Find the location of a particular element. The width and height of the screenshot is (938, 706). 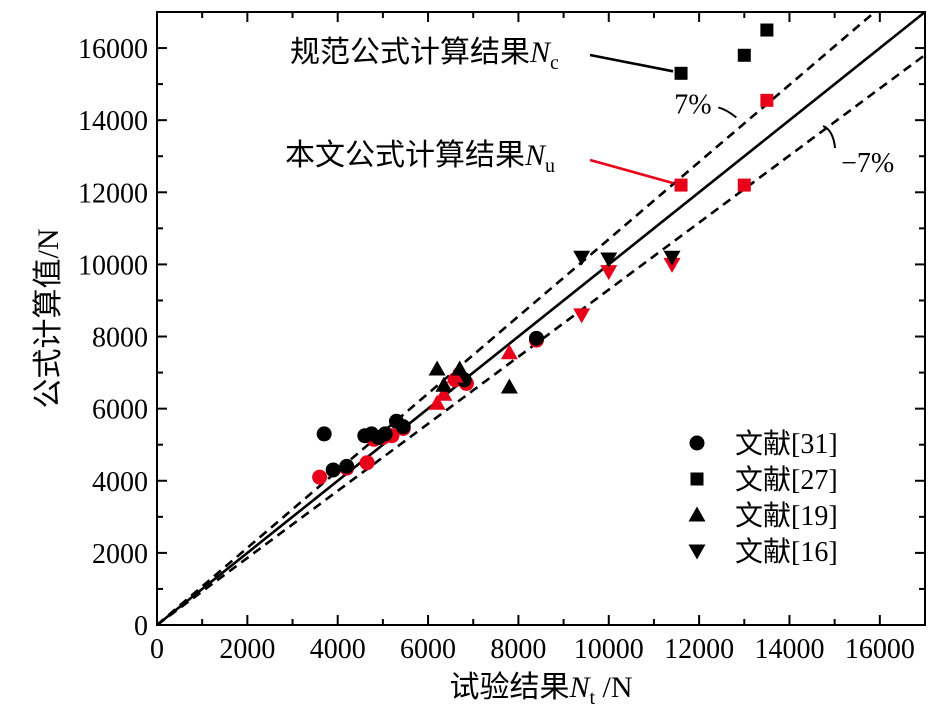

x-tick-label: 4000 is located at coordinates (338, 649).